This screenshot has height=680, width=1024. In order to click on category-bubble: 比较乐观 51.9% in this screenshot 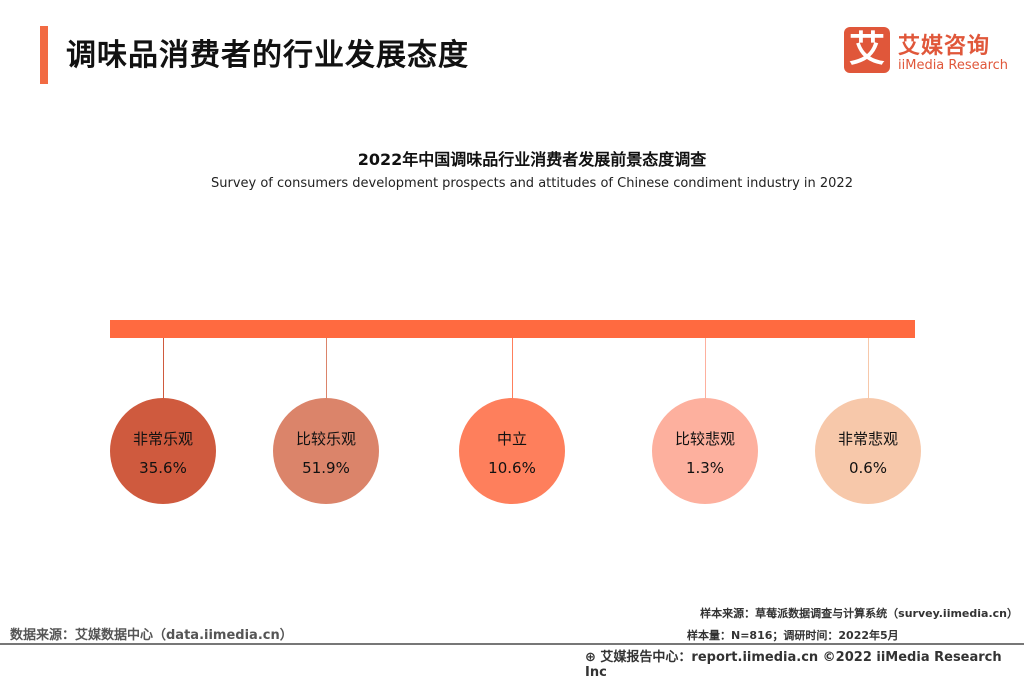, I will do `click(326, 451)`.